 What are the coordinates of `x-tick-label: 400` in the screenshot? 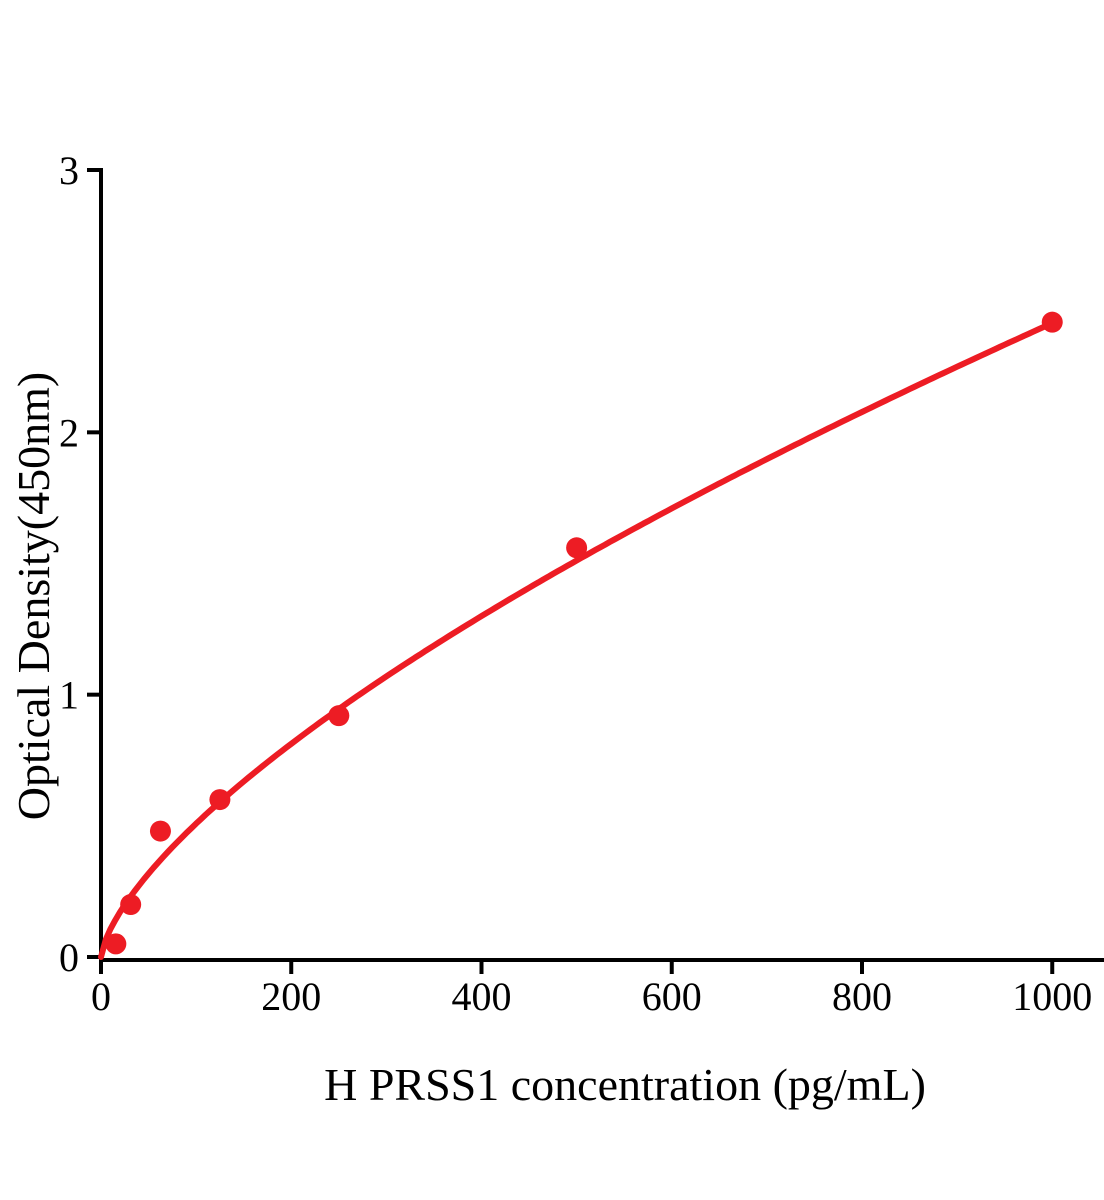 It's located at (482, 996).